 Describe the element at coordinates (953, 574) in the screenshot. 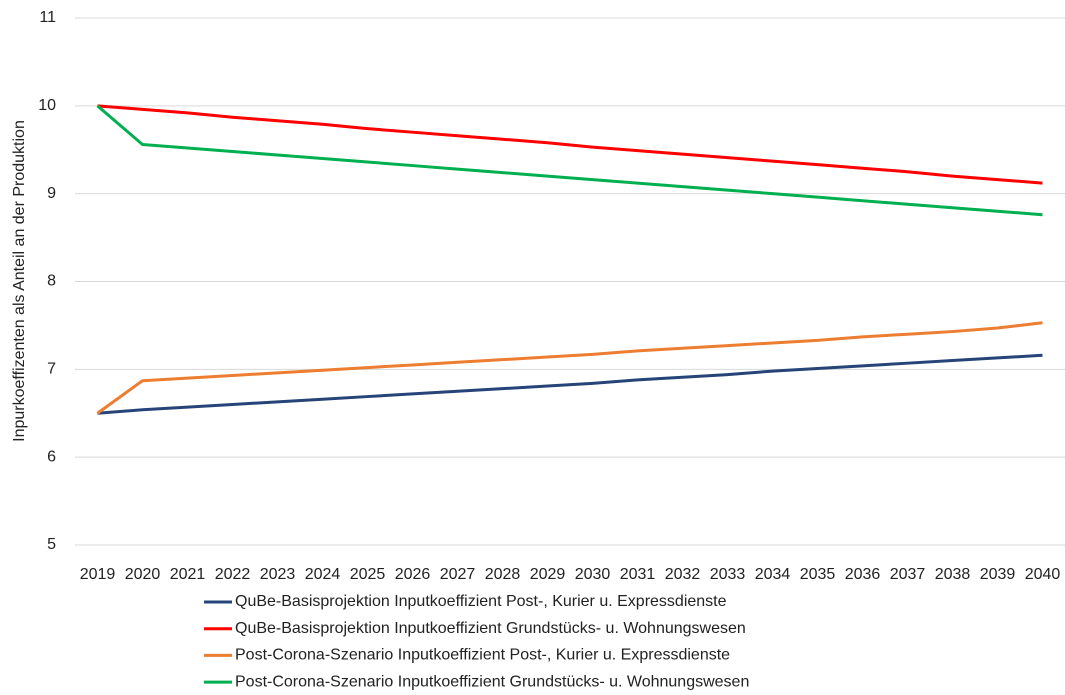

I see `x-tick-label: 2038` at that location.